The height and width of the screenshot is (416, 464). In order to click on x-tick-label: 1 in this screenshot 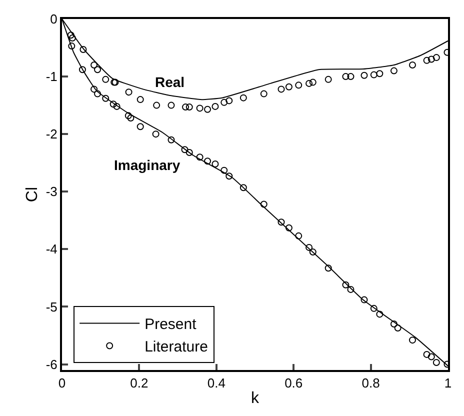, I will do `click(448, 383)`.